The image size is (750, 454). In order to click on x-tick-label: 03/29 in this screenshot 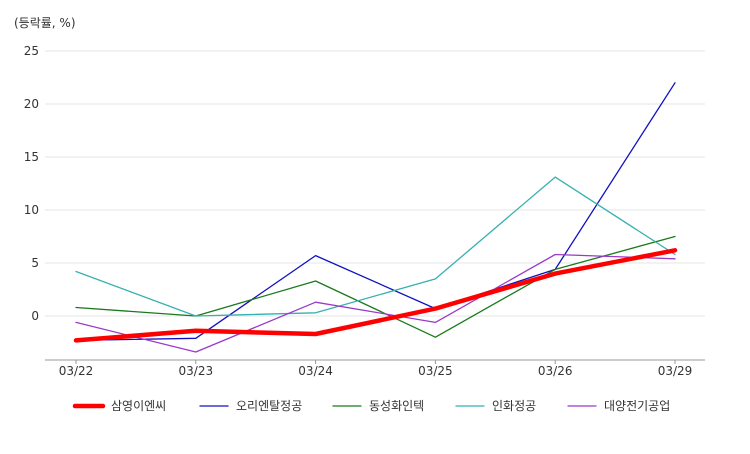, I will do `click(675, 371)`.